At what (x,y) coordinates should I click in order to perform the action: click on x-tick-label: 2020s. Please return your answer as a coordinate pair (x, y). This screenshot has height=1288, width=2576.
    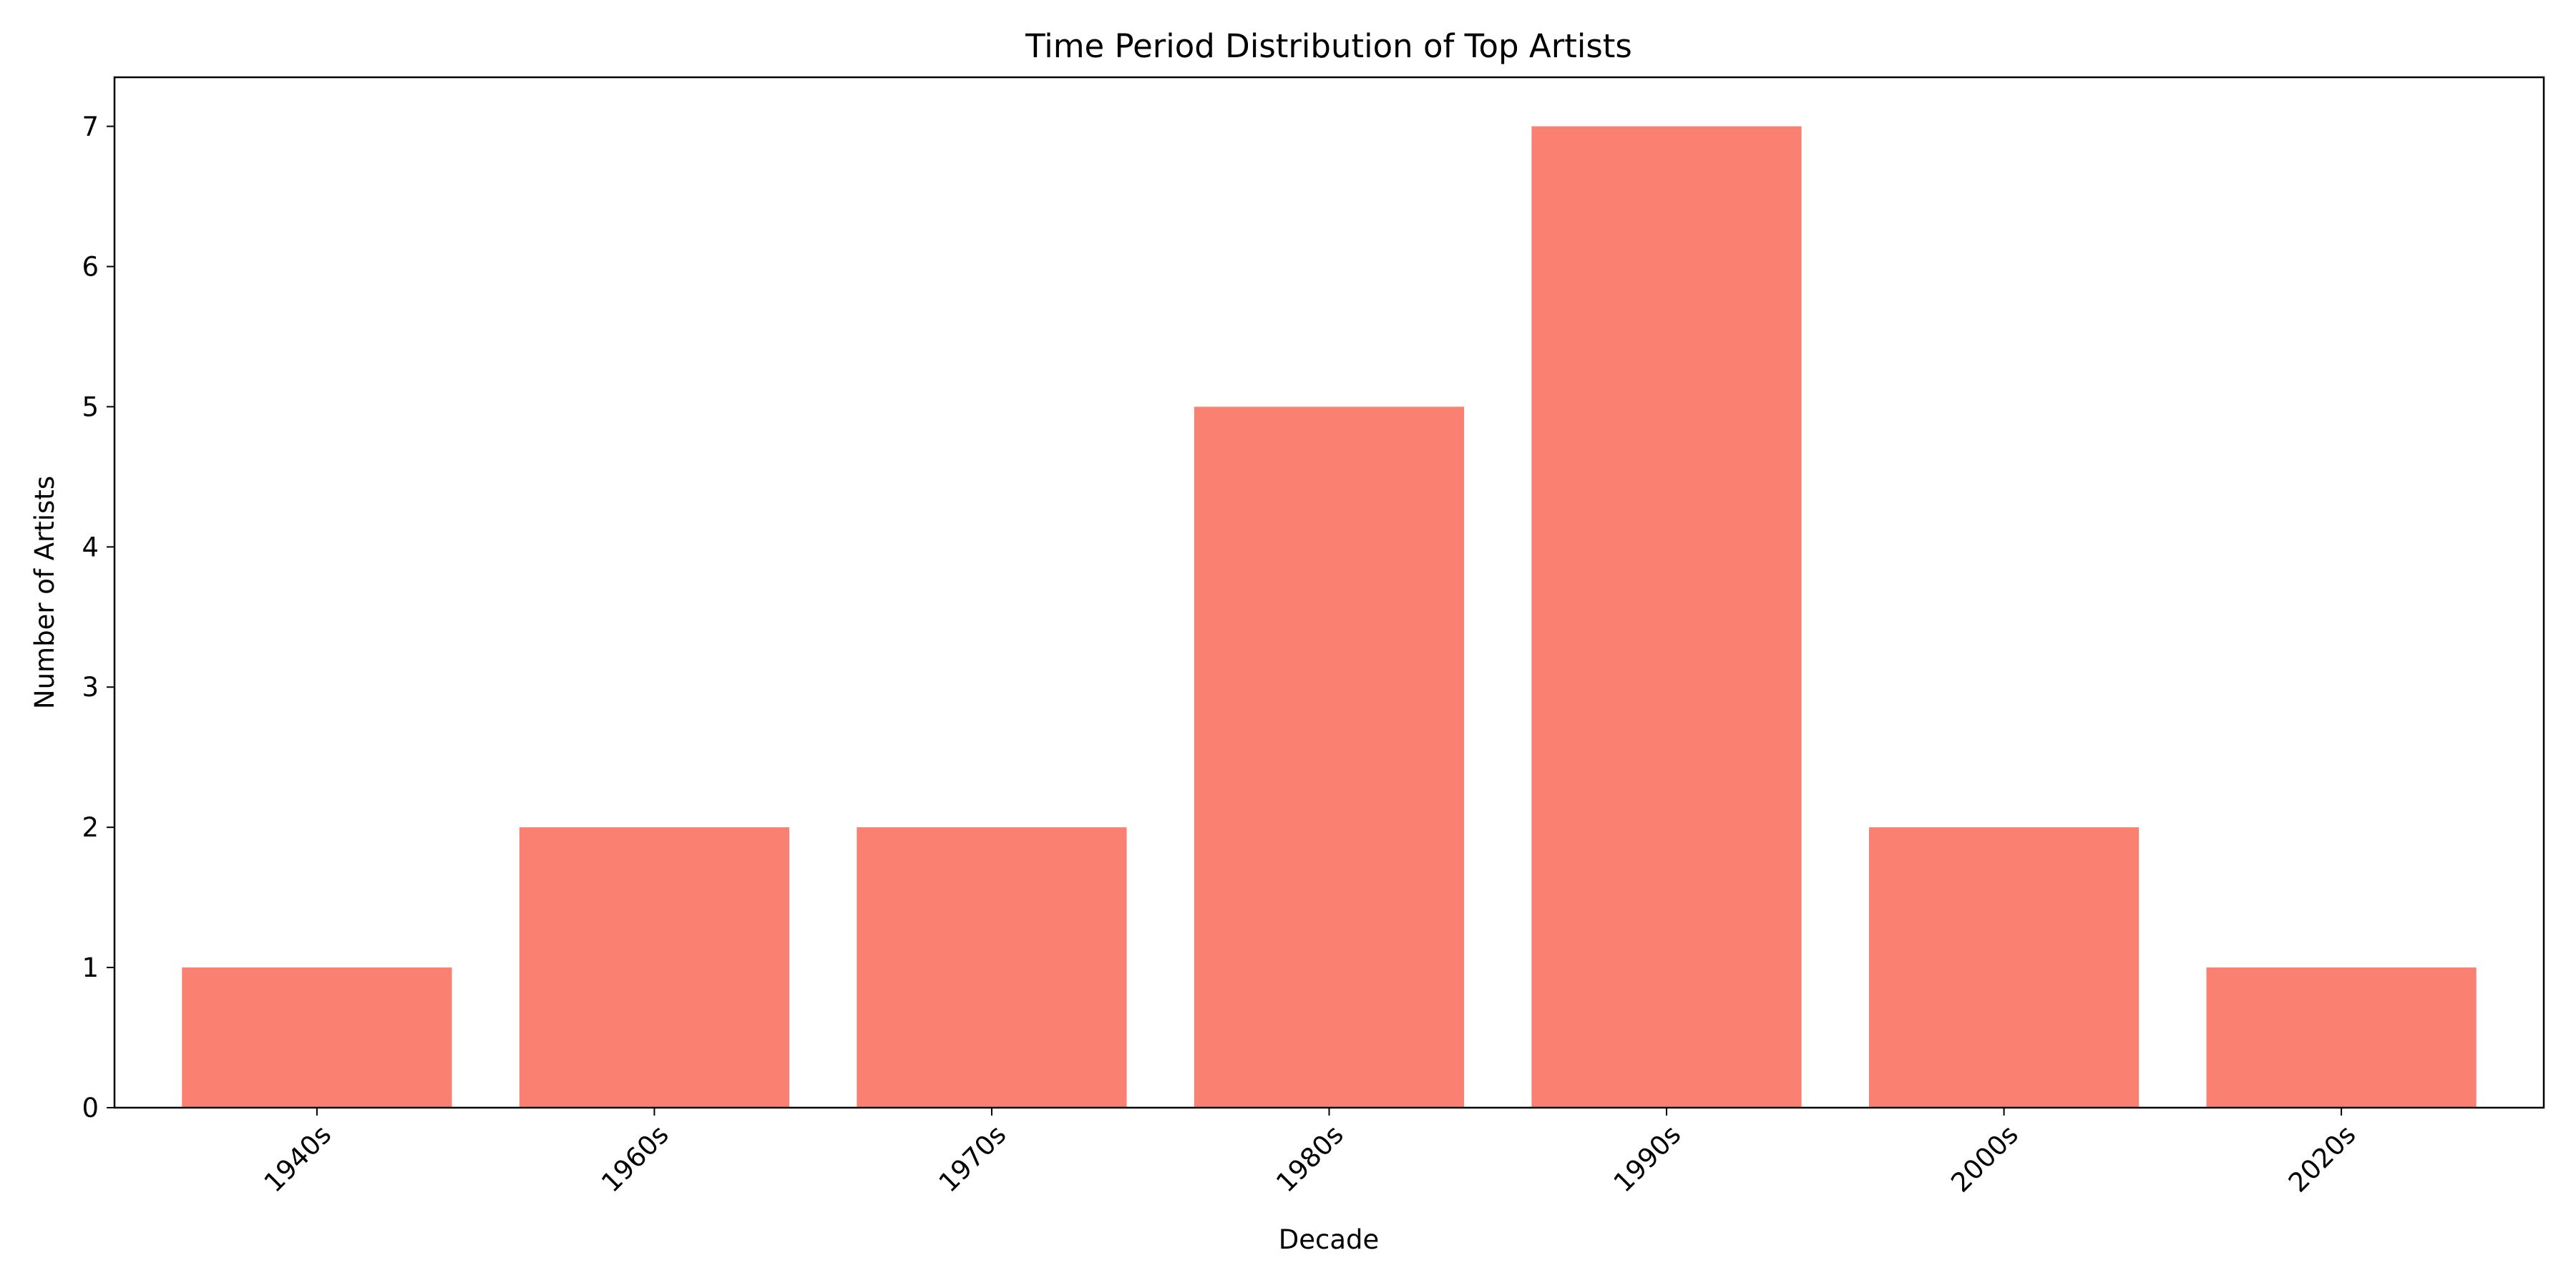
    Looking at the image, I should click on (2322, 1159).